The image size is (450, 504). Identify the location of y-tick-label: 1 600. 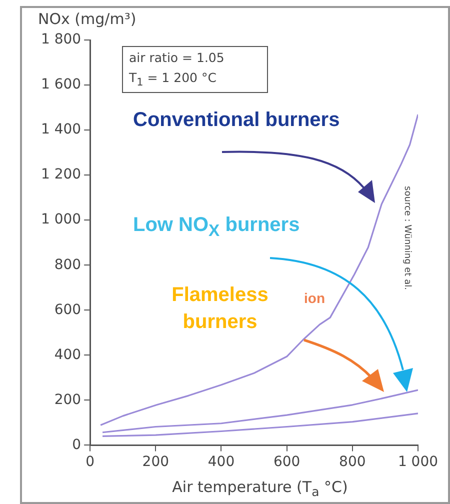
(61, 84).